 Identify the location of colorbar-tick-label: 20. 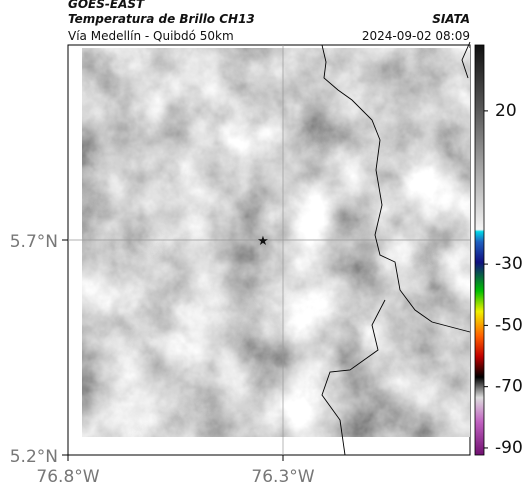
(506, 111).